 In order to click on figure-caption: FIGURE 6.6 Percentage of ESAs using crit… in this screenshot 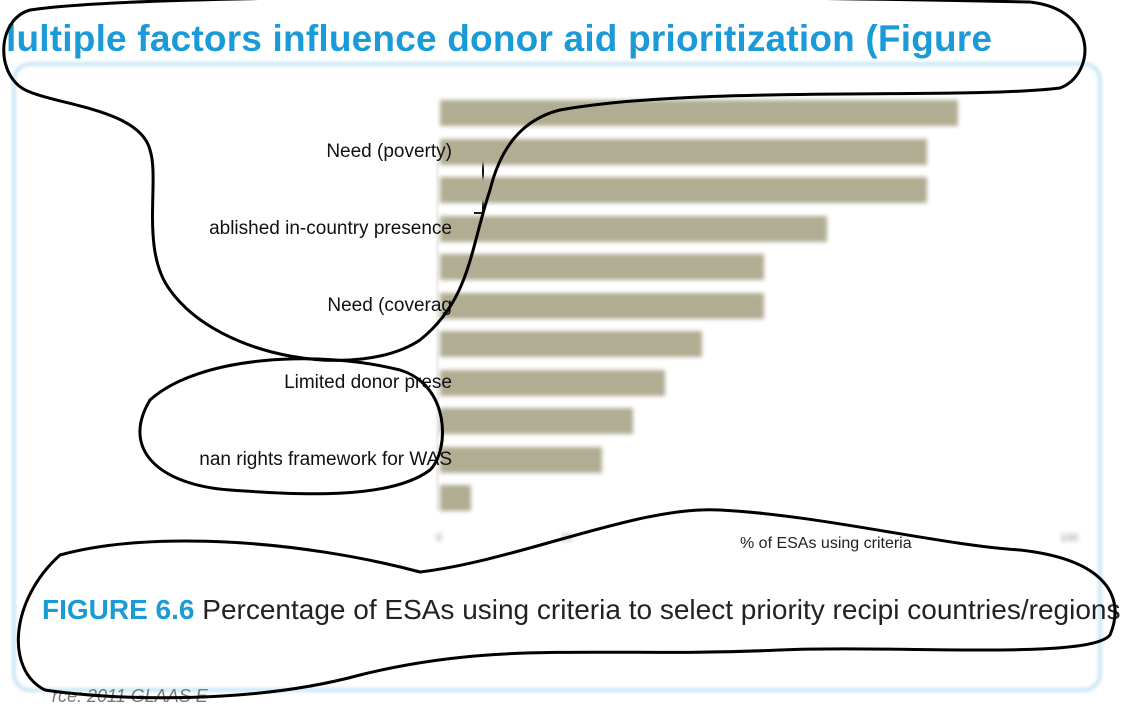, I will do `click(584, 610)`.